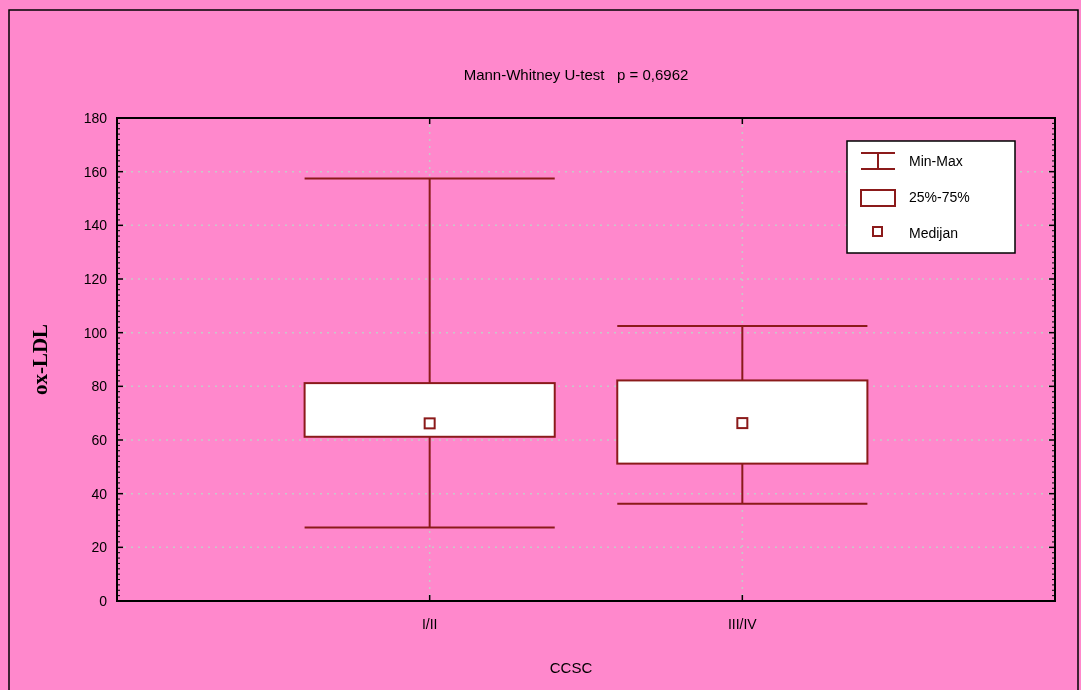 This screenshot has width=1081, height=690. What do you see at coordinates (934, 232) in the screenshot?
I see `annotation: Medijan` at bounding box center [934, 232].